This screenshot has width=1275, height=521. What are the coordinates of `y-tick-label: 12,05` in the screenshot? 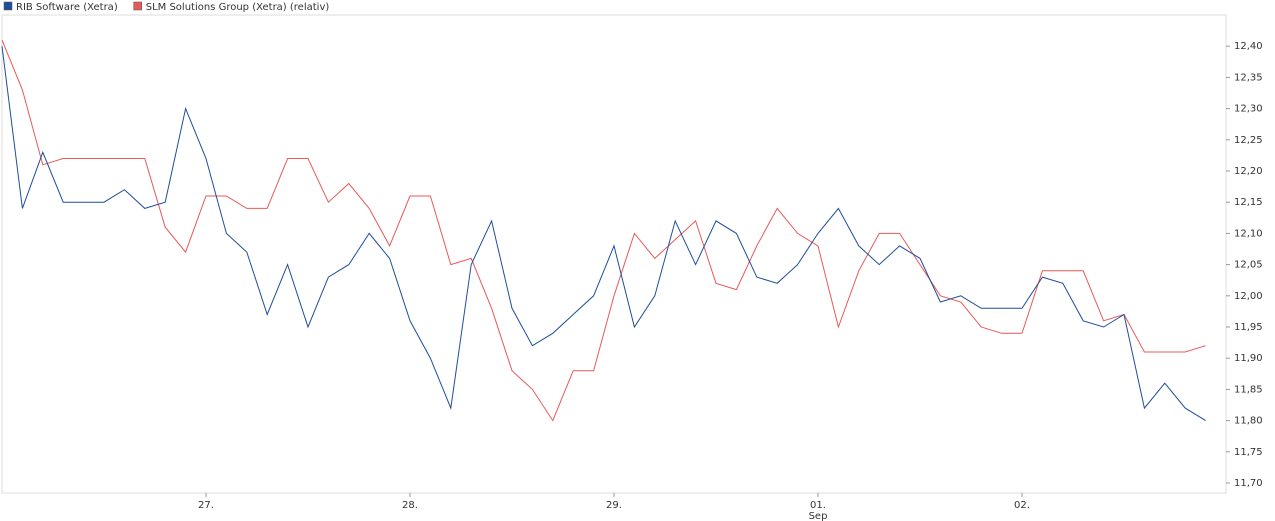 It's located at (1248, 265).